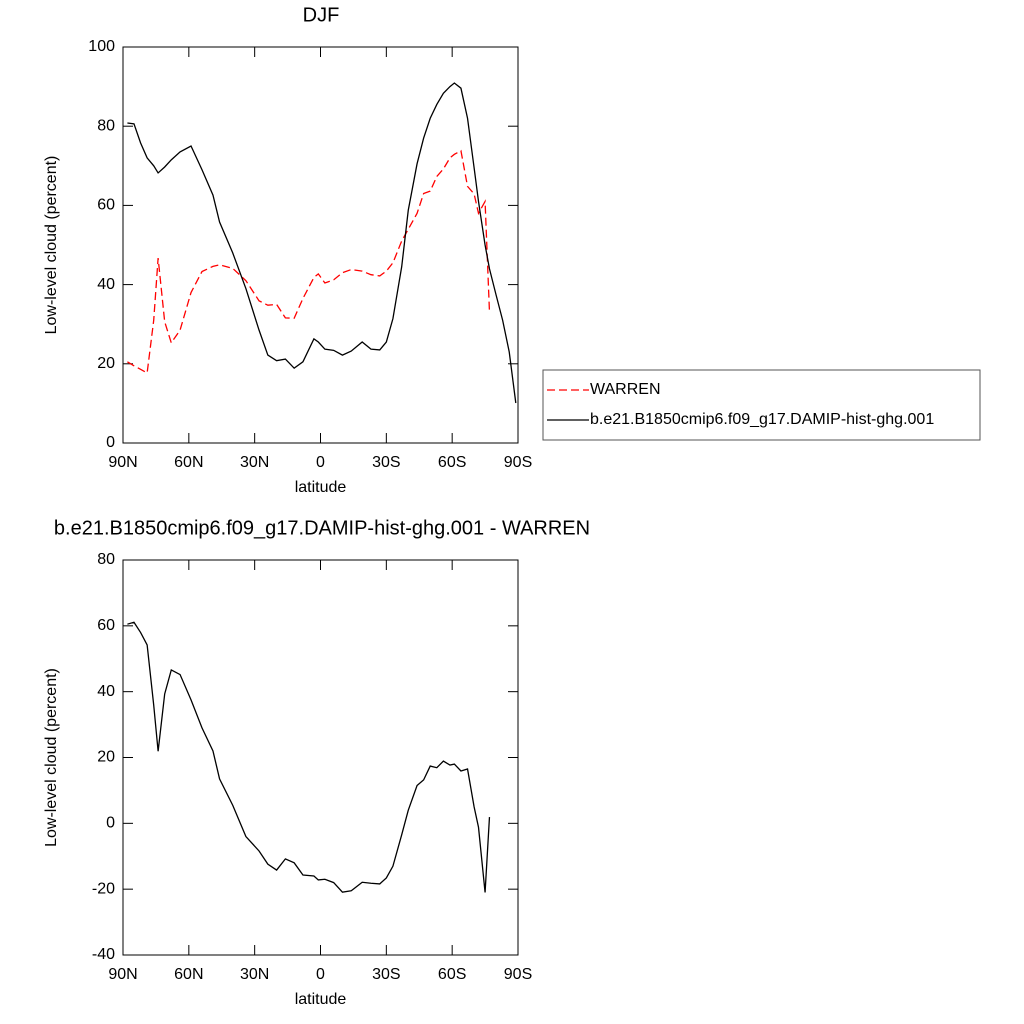 The height and width of the screenshot is (1024, 1024). I want to click on legend-label: WARREN, so click(625, 389).